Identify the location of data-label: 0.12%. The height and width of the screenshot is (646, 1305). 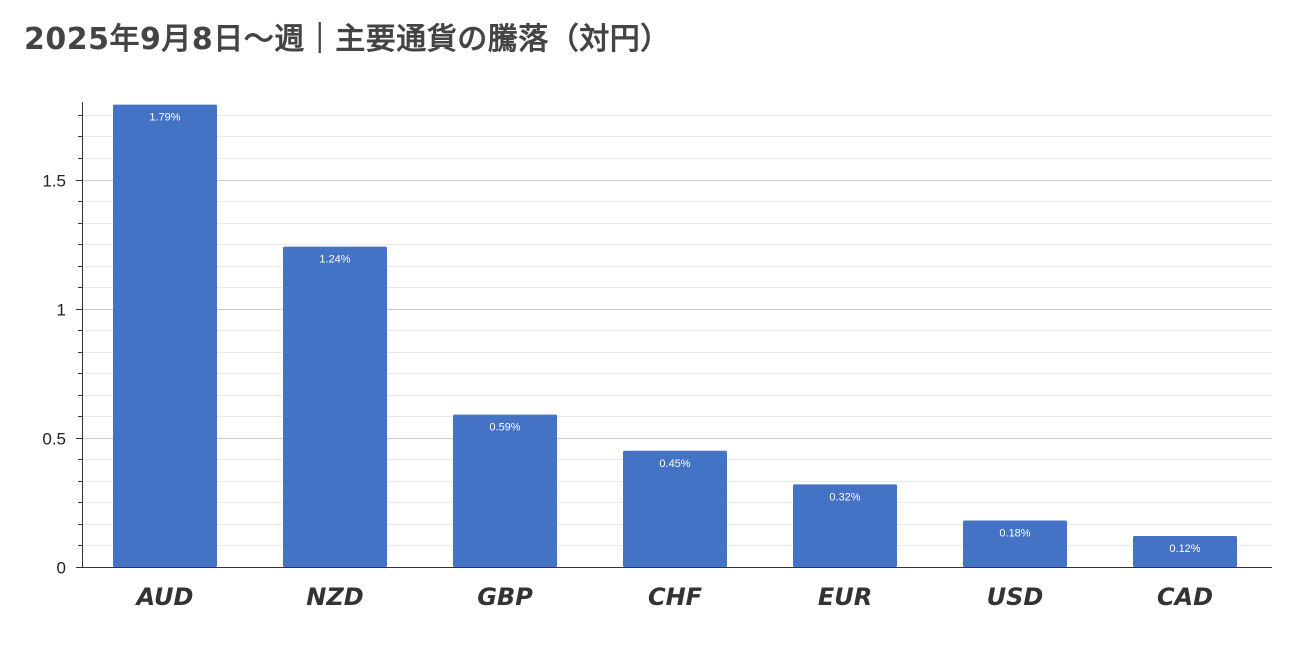
(1184, 549).